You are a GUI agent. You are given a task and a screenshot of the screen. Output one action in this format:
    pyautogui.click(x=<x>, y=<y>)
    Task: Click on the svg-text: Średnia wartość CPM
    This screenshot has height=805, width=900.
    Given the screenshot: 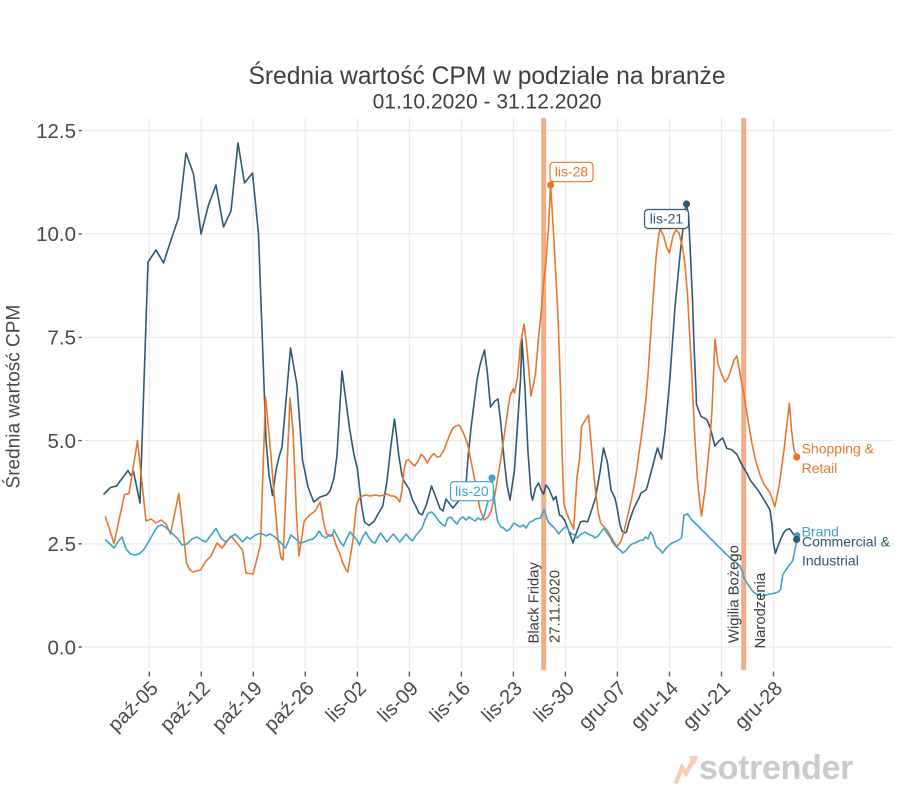 What is the action you would take?
    pyautogui.click(x=14, y=397)
    